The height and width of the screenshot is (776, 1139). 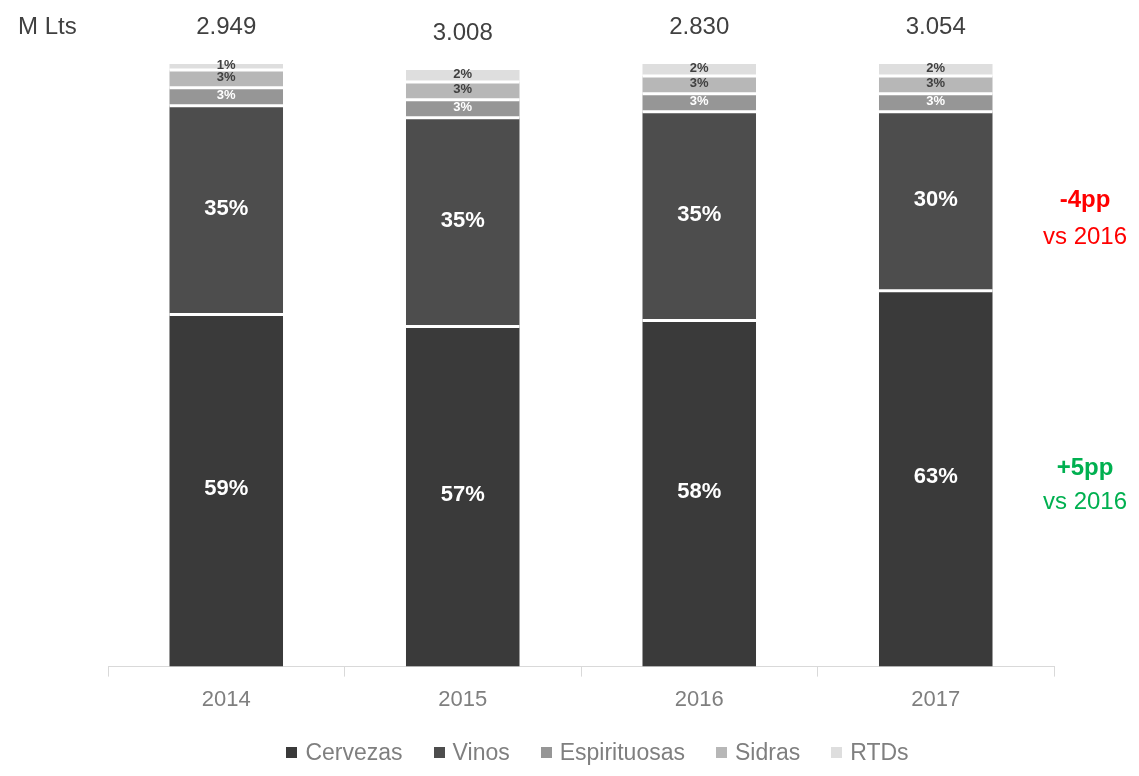 I want to click on x-tick-label: 2014, so click(x=226, y=698).